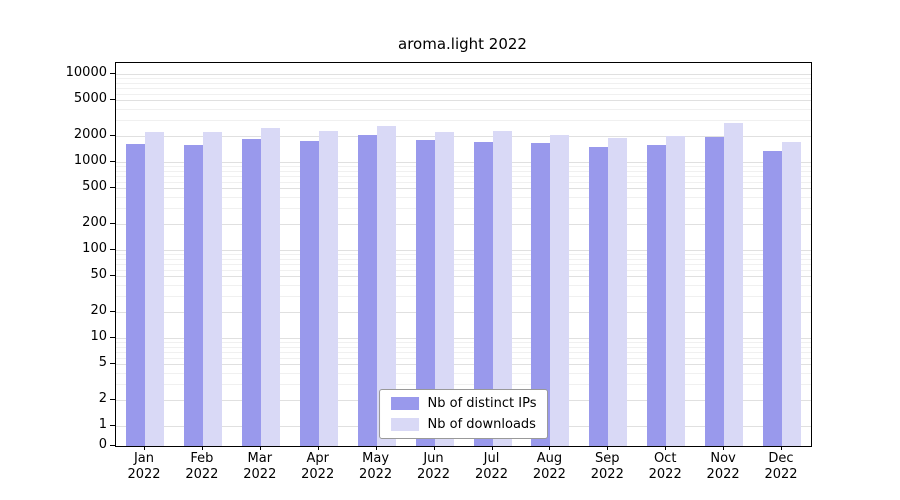 The height and width of the screenshot is (500, 900). I want to click on y-tick-label: 200, so click(94, 222).